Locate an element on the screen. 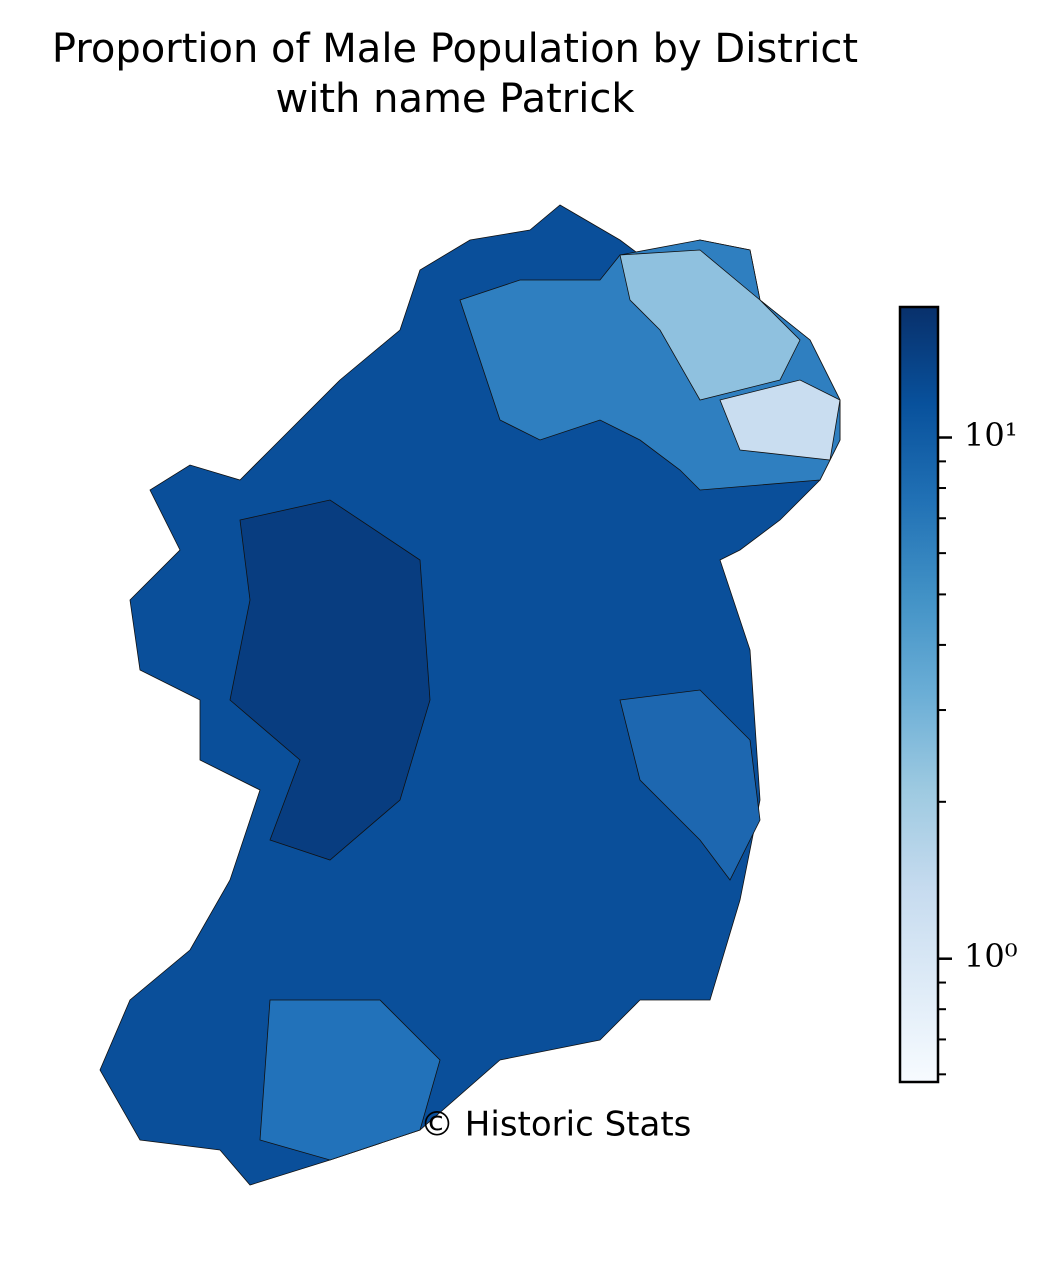 The height and width of the screenshot is (1279, 1056). annotation: © Historic Stats is located at coordinates (555, 1125).